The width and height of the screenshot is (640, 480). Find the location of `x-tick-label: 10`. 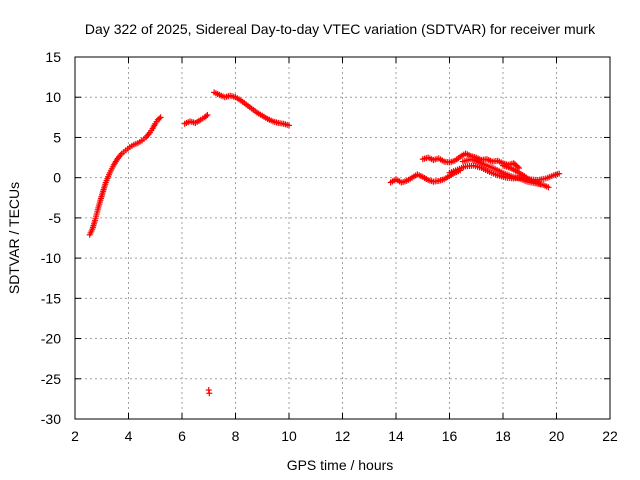

x-tick-label: 10 is located at coordinates (289, 436).